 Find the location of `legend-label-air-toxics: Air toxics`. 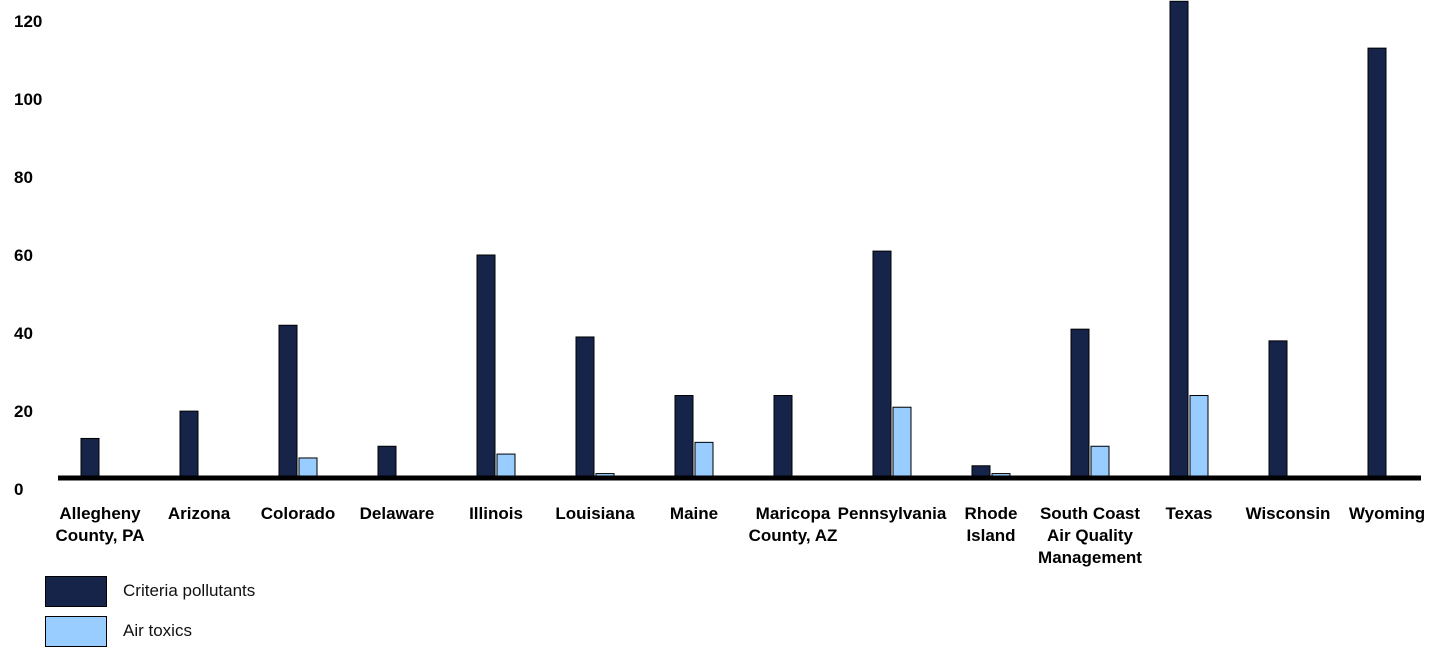

legend-label-air-toxics: Air toxics is located at coordinates (157, 630).